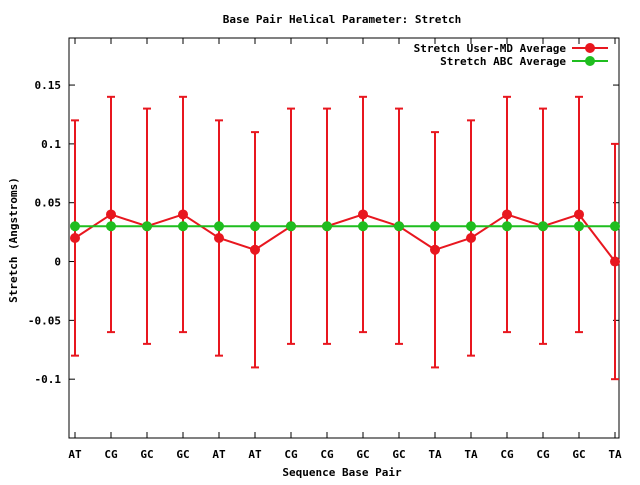 This screenshot has height=485, width=640. Describe the element at coordinates (342, 472) in the screenshot. I see `x-axis-label: Sequence Base Pair` at that location.